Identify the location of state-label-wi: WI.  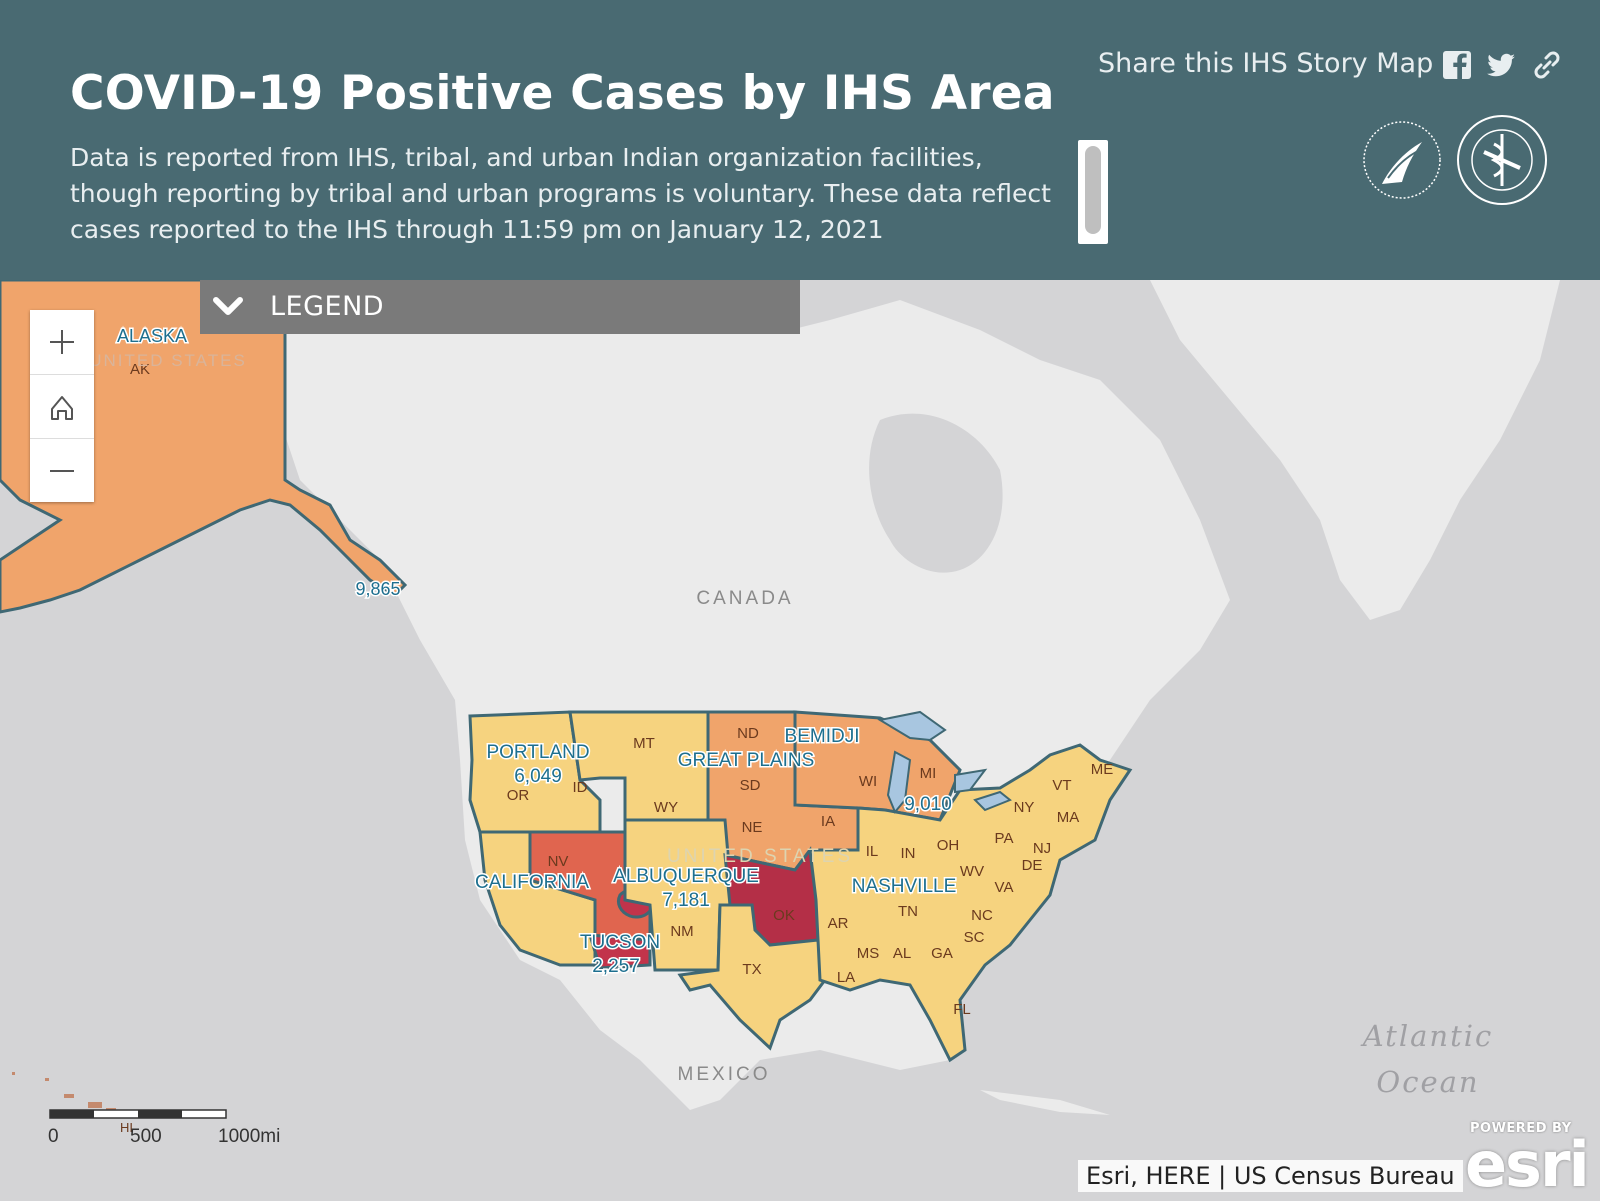
(868, 781).